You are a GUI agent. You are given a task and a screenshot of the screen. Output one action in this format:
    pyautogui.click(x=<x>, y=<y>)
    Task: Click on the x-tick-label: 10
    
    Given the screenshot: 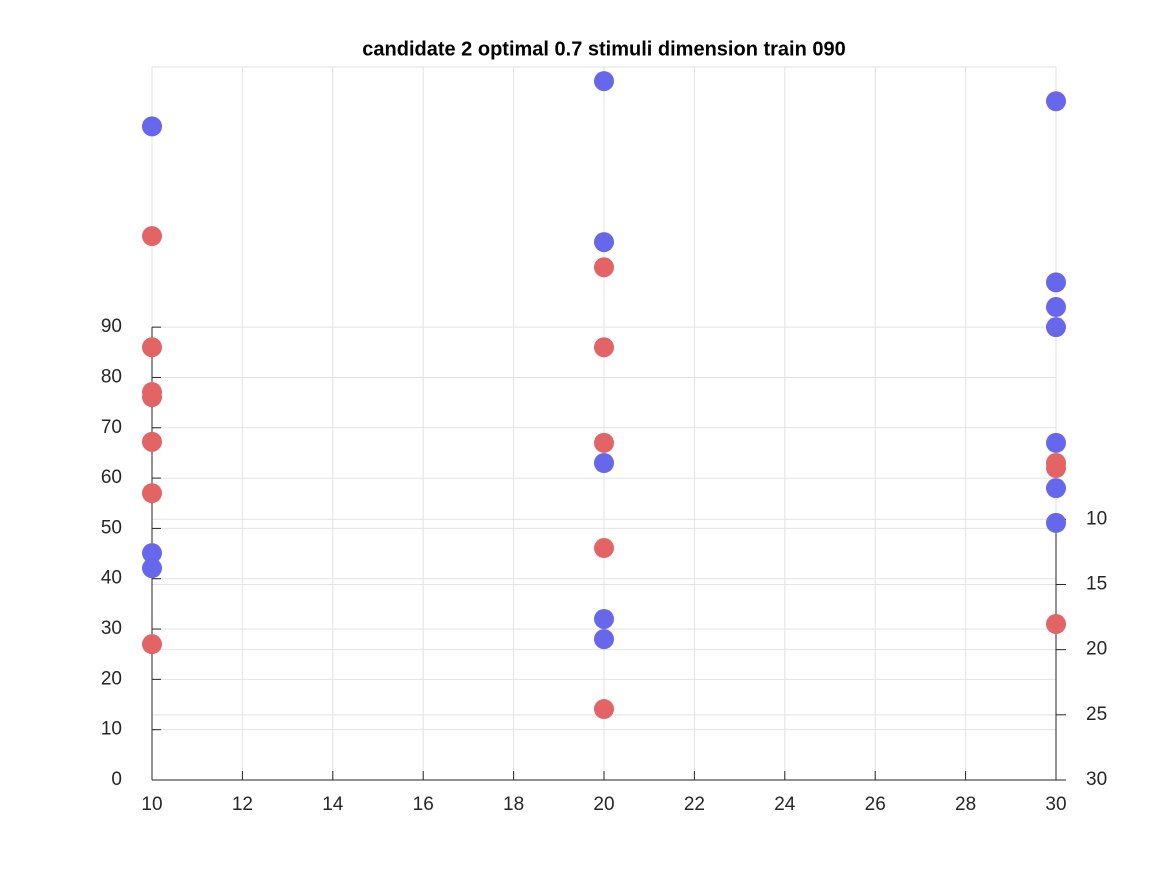 What is the action you would take?
    pyautogui.click(x=151, y=804)
    